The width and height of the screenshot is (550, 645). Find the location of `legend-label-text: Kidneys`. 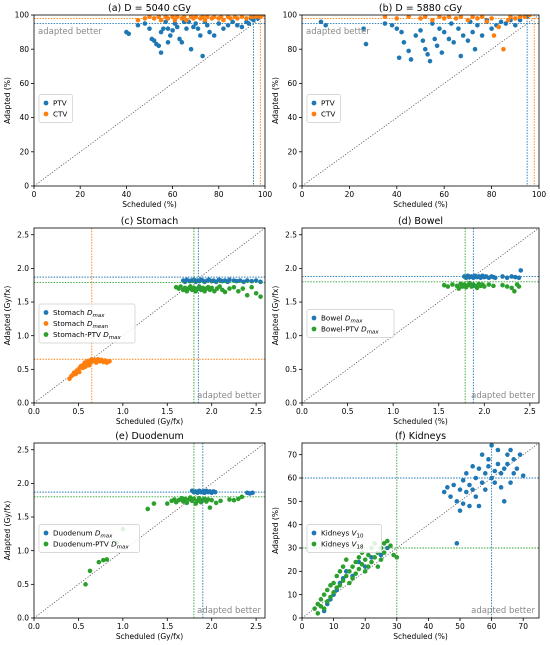

legend-label-text: Kidneys is located at coordinates (335, 544).